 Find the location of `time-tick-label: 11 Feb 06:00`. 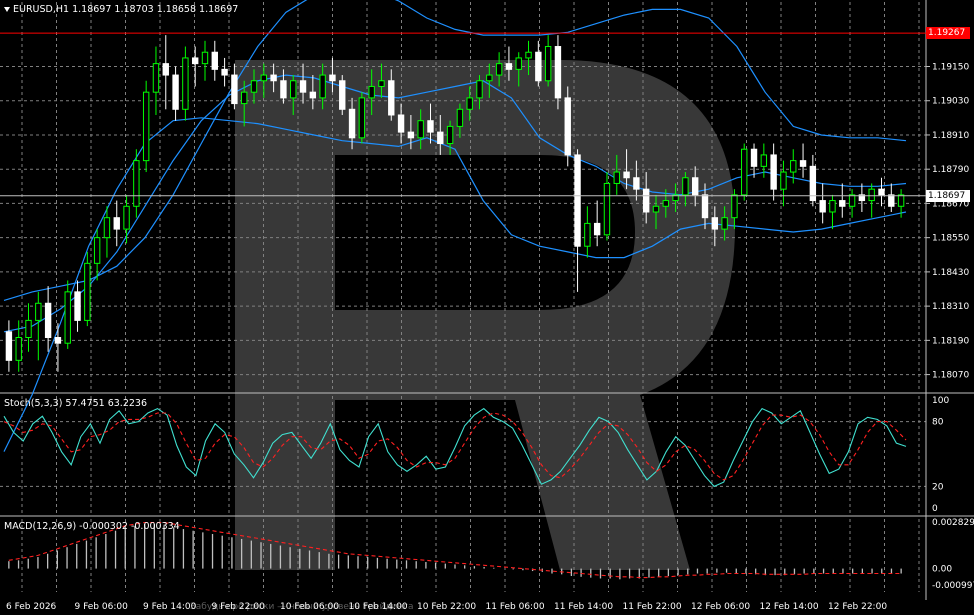

time-tick-label: 11 Feb 06:00 is located at coordinates (515, 607).